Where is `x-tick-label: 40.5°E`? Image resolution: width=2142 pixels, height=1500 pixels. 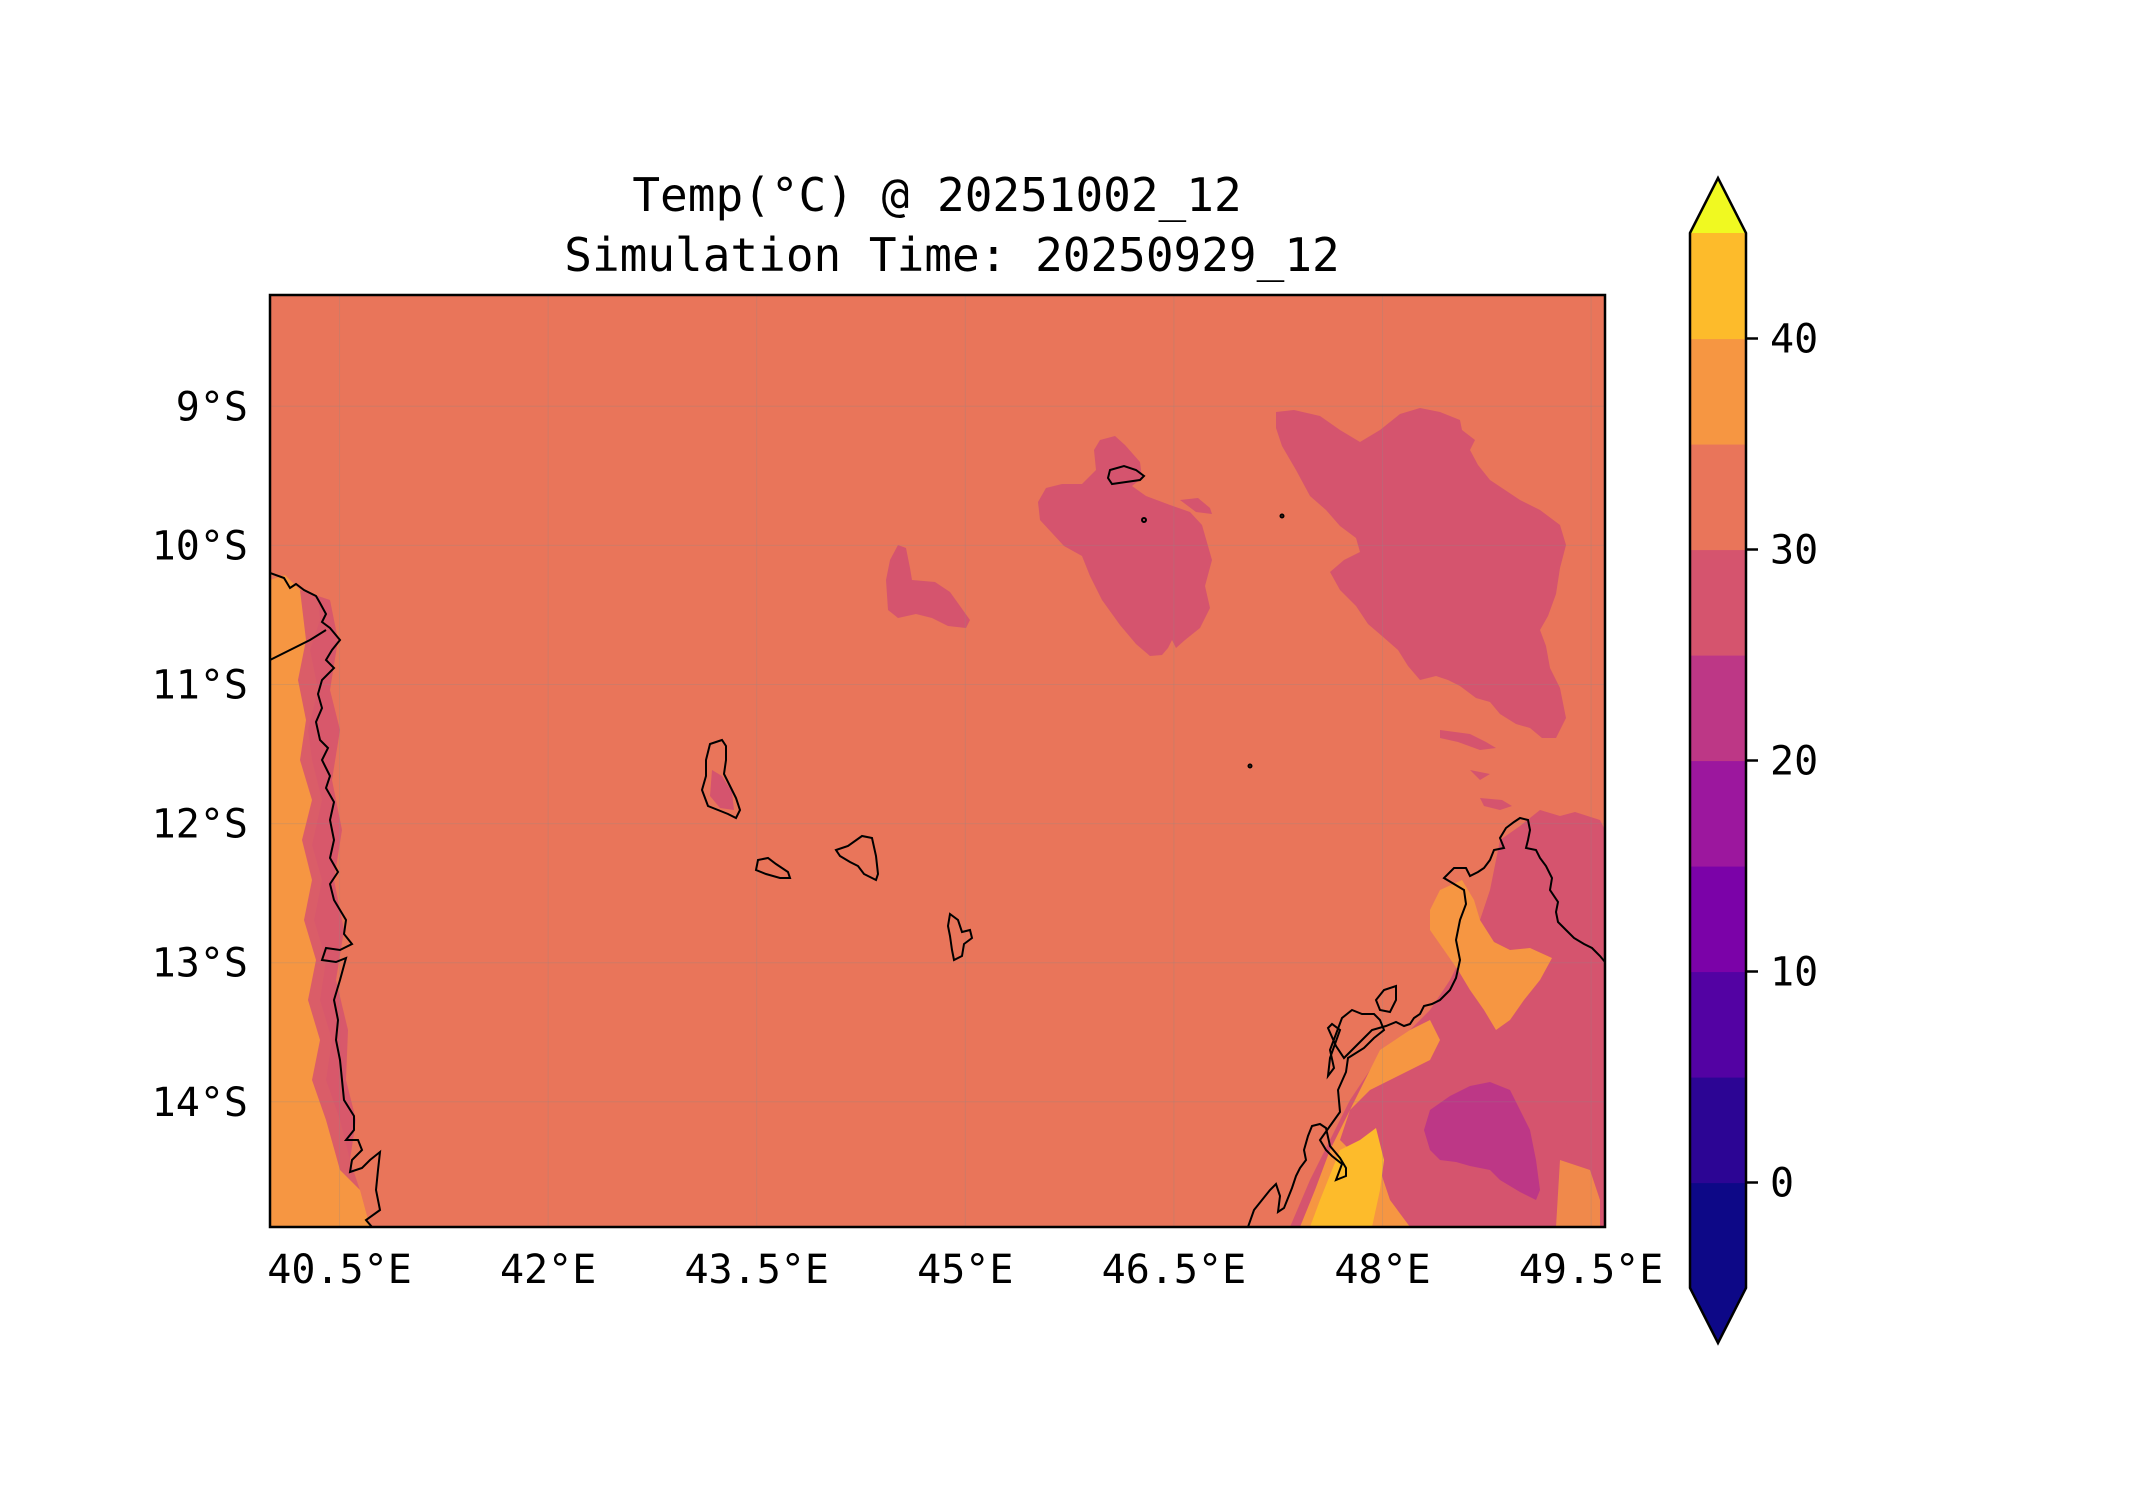 x-tick-label: 40.5°E is located at coordinates (339, 1270).